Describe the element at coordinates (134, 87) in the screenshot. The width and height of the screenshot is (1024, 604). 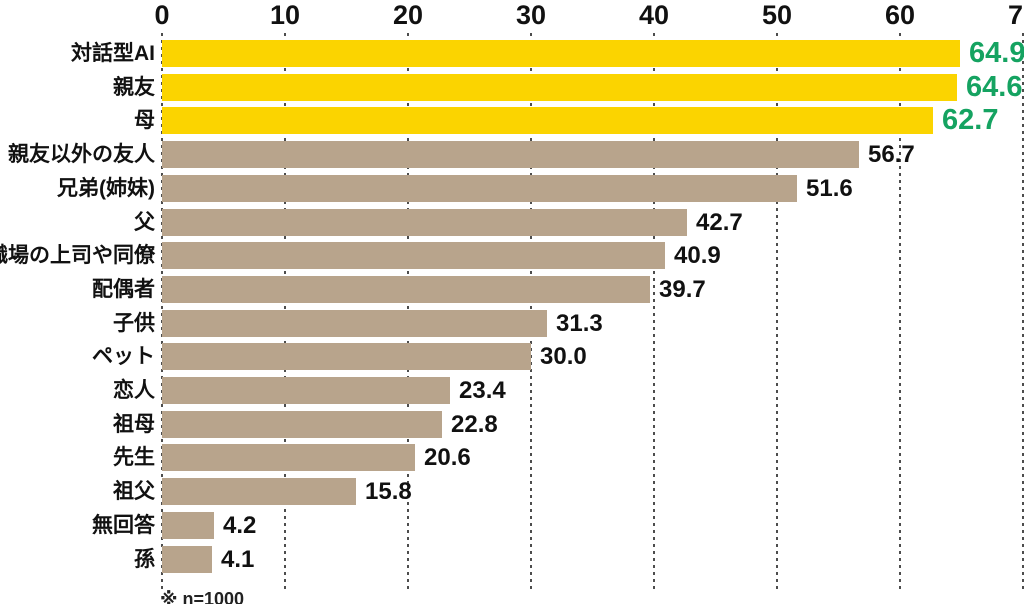
I see `category-label: 親友` at that location.